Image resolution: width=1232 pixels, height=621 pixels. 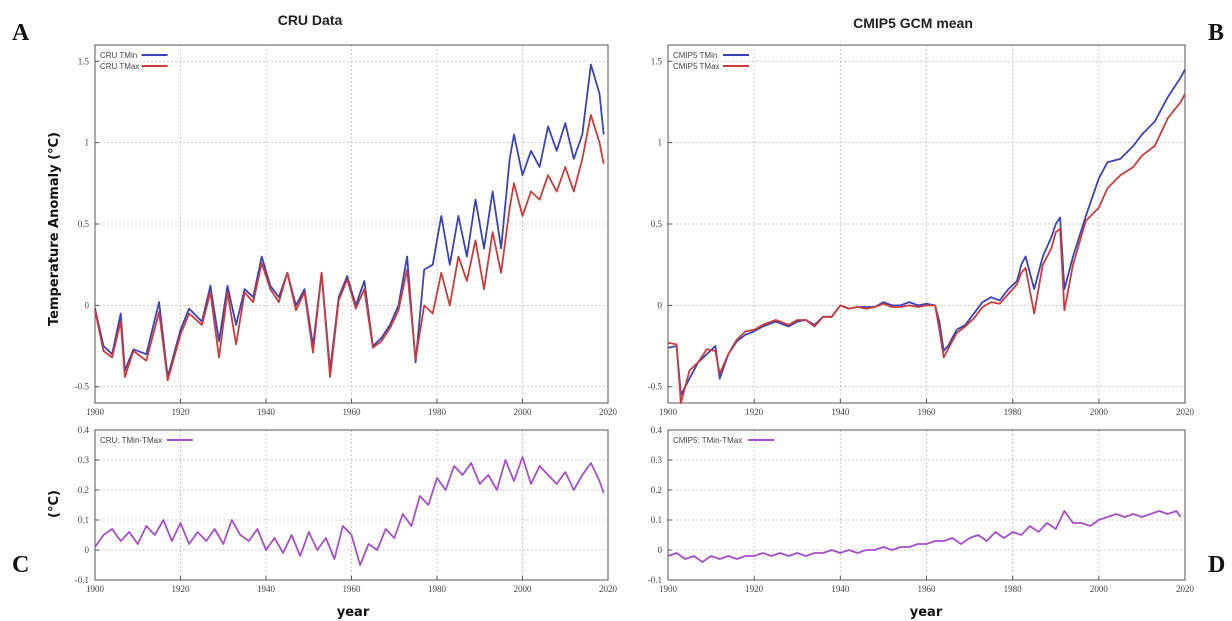 What do you see at coordinates (181, 589) in the screenshot?
I see `panel-c-xtick-1920: 1920` at bounding box center [181, 589].